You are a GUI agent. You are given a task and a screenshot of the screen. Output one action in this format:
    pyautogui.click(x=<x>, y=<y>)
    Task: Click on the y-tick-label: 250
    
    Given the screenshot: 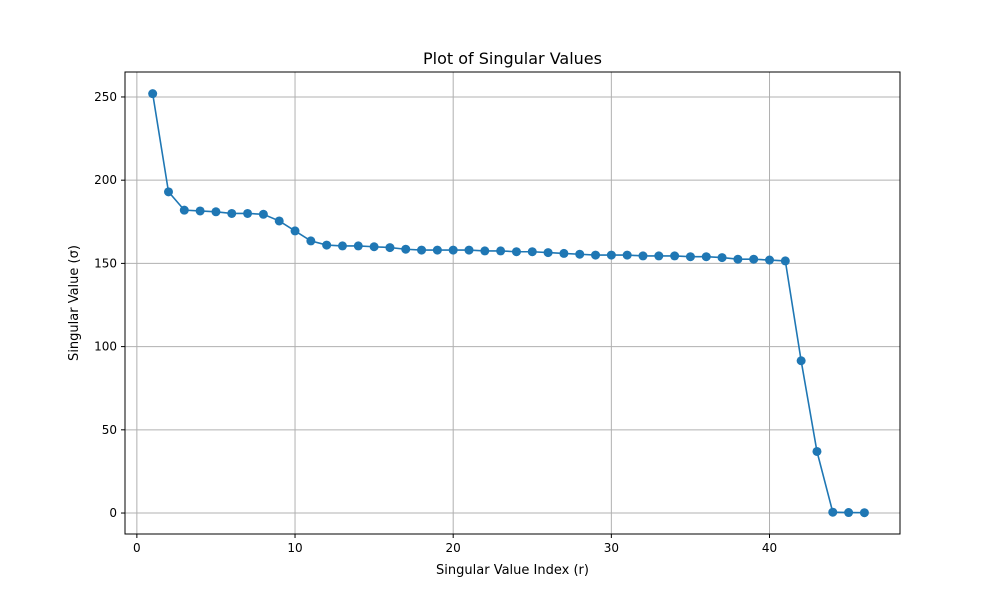 What is the action you would take?
    pyautogui.click(x=105, y=97)
    